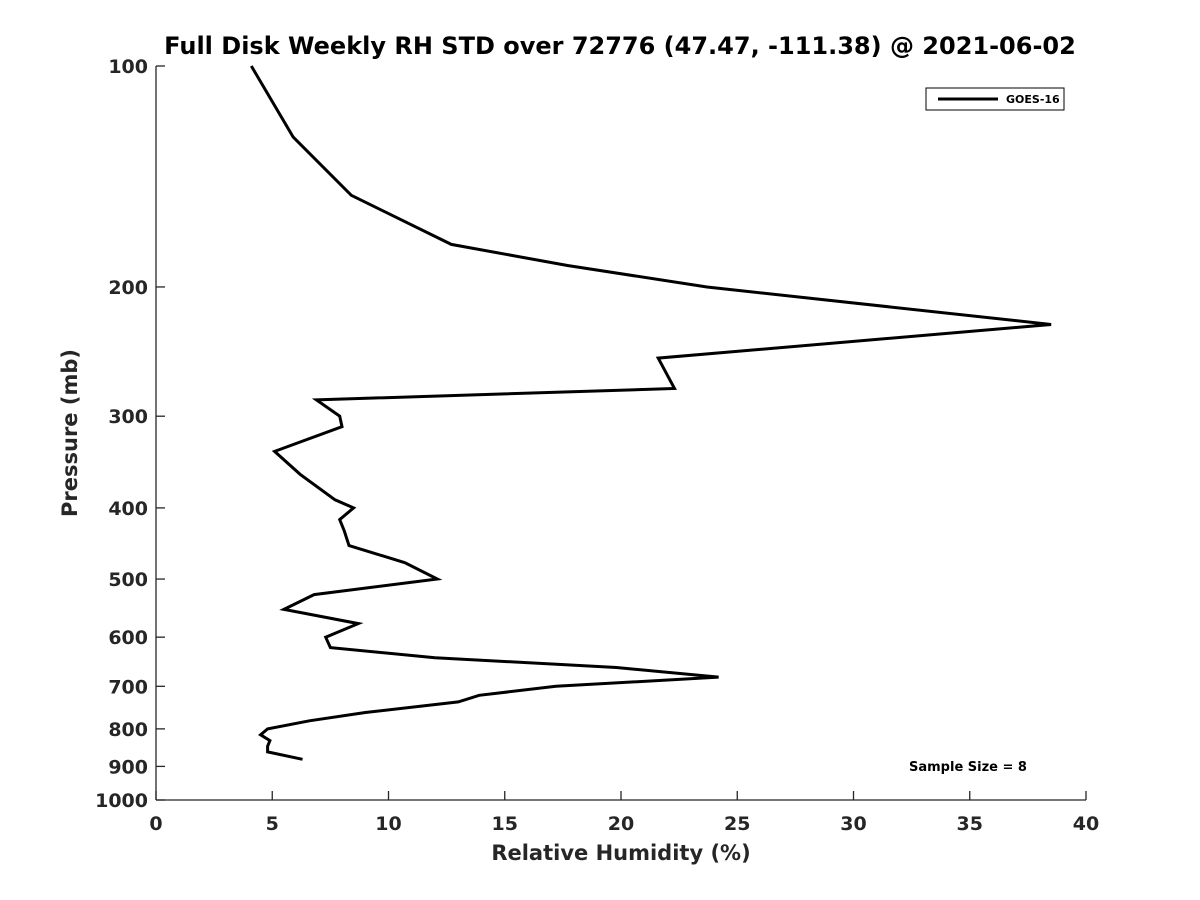 Image resolution: width=1200 pixels, height=900 pixels. Describe the element at coordinates (128, 638) in the screenshot. I see `y-tick-label: 600` at that location.